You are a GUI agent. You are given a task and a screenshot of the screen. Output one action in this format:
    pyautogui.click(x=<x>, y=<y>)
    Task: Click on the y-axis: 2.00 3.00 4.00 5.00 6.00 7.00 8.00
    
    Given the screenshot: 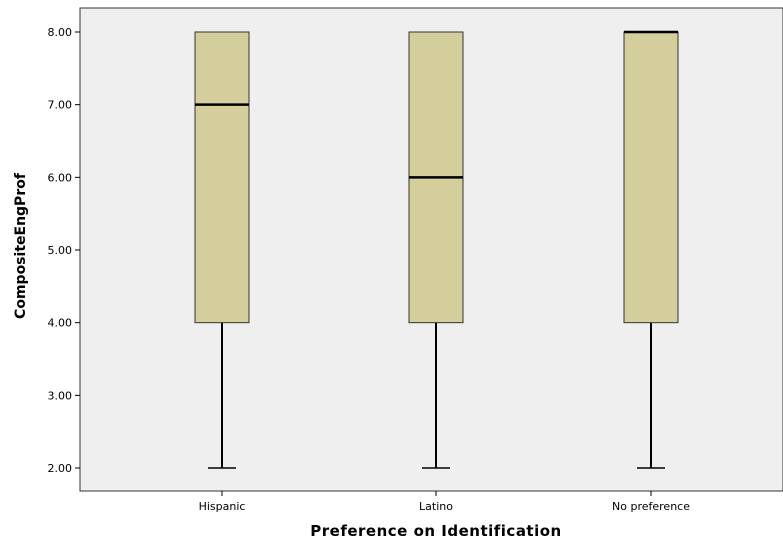 What is the action you would take?
    pyautogui.click(x=64, y=250)
    